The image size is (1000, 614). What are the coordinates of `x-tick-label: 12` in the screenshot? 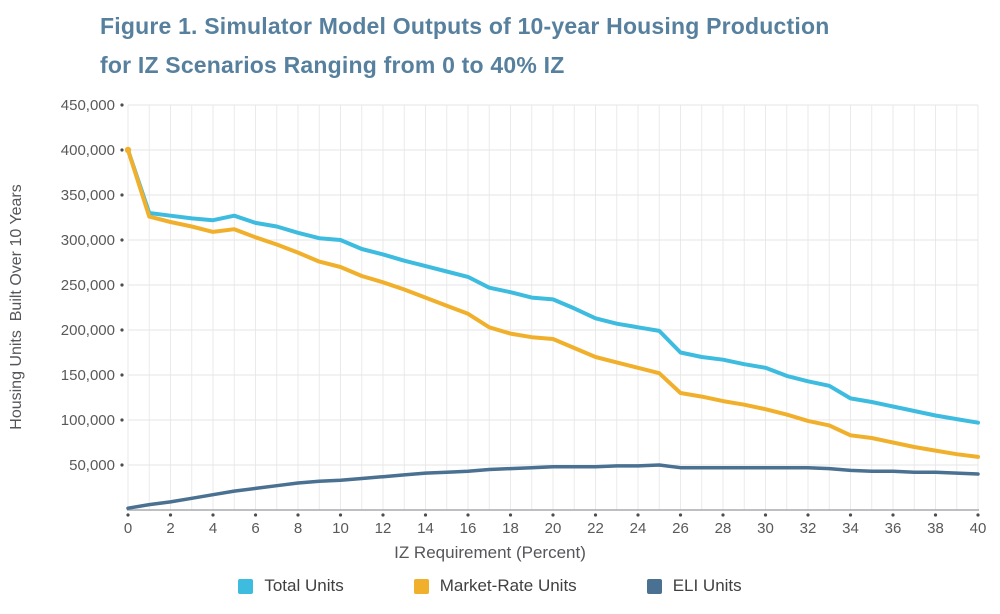 It's located at (383, 528).